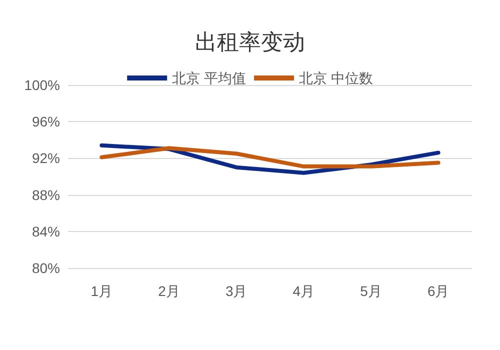 The width and height of the screenshot is (500, 350). I want to click on y-tick-label: 88%, so click(46, 194).